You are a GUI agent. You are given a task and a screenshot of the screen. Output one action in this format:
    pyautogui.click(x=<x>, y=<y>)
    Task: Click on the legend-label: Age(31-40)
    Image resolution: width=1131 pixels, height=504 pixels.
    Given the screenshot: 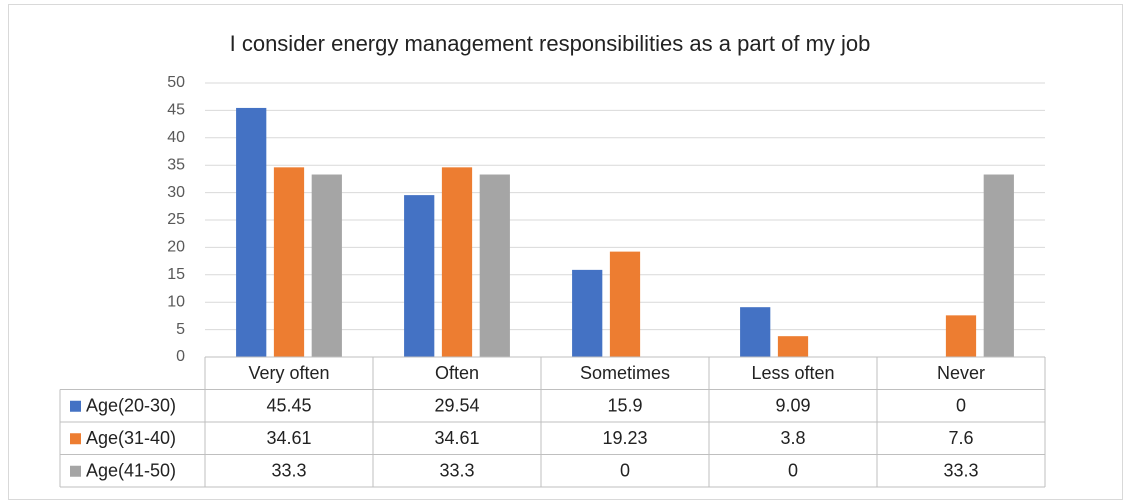 What is the action you would take?
    pyautogui.click(x=131, y=438)
    